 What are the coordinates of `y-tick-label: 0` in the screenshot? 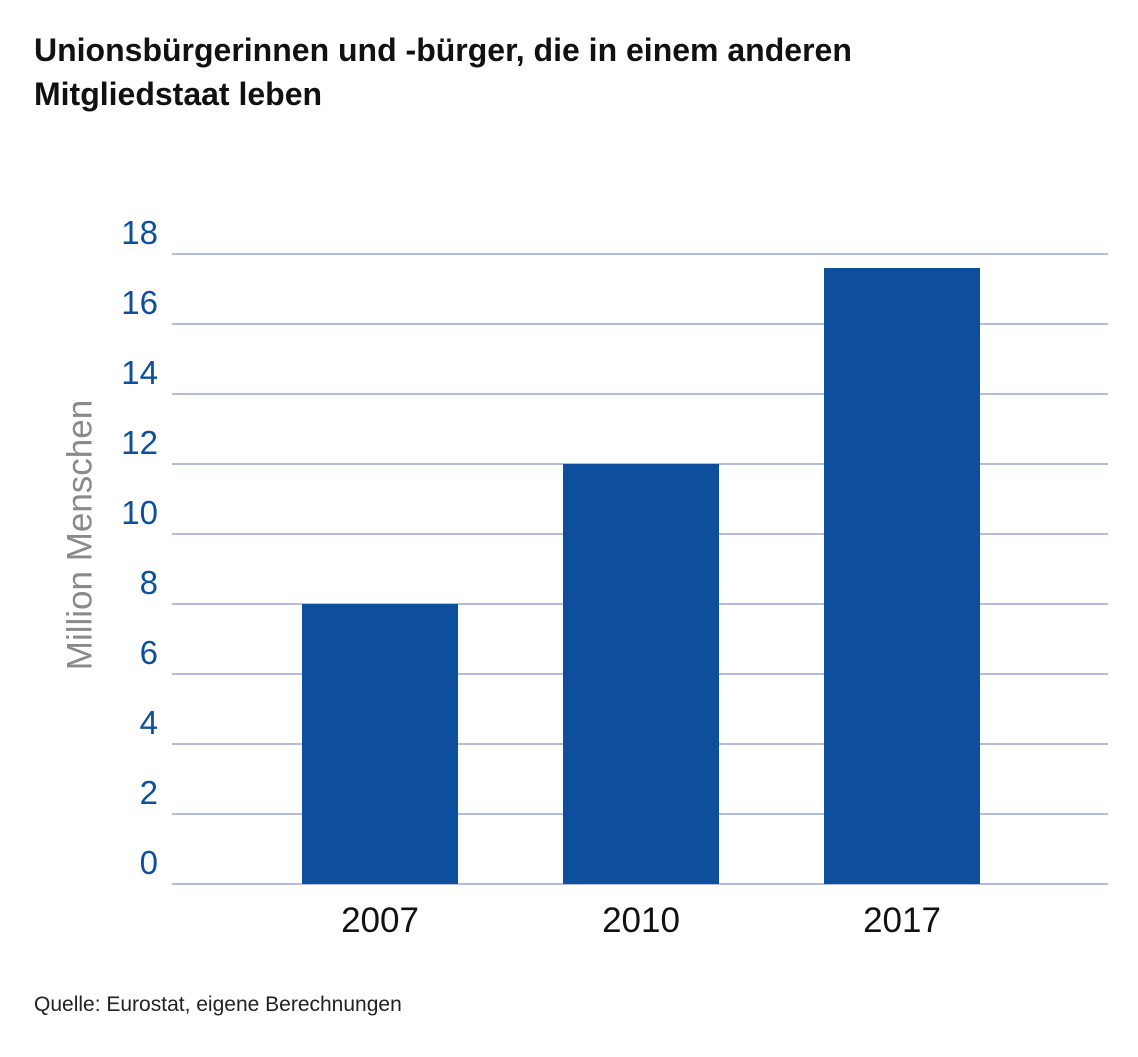 It's located at (149, 862).